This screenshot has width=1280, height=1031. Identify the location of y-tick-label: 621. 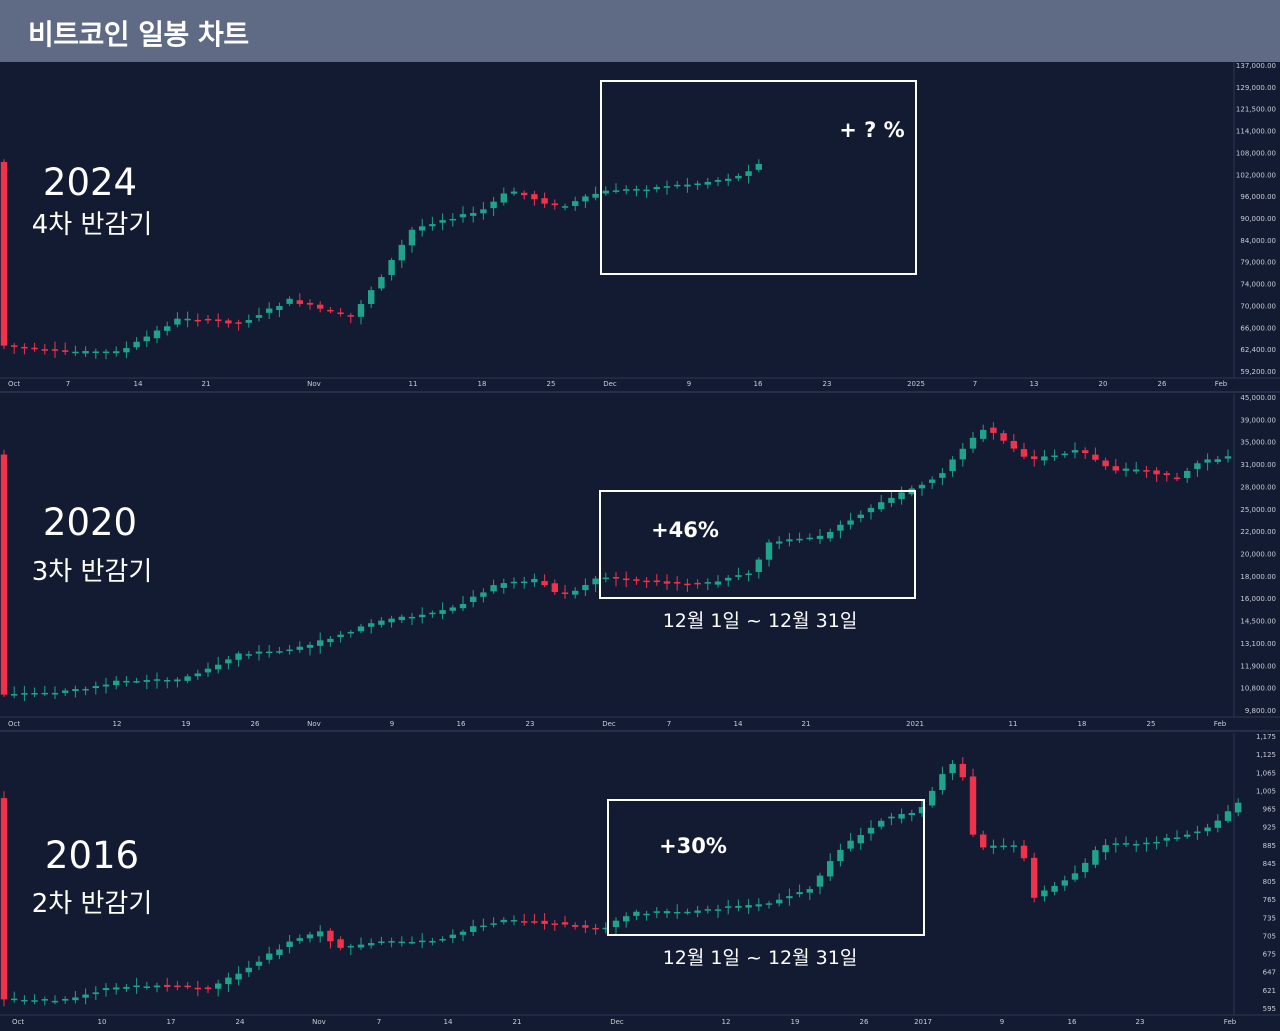
(1269, 991).